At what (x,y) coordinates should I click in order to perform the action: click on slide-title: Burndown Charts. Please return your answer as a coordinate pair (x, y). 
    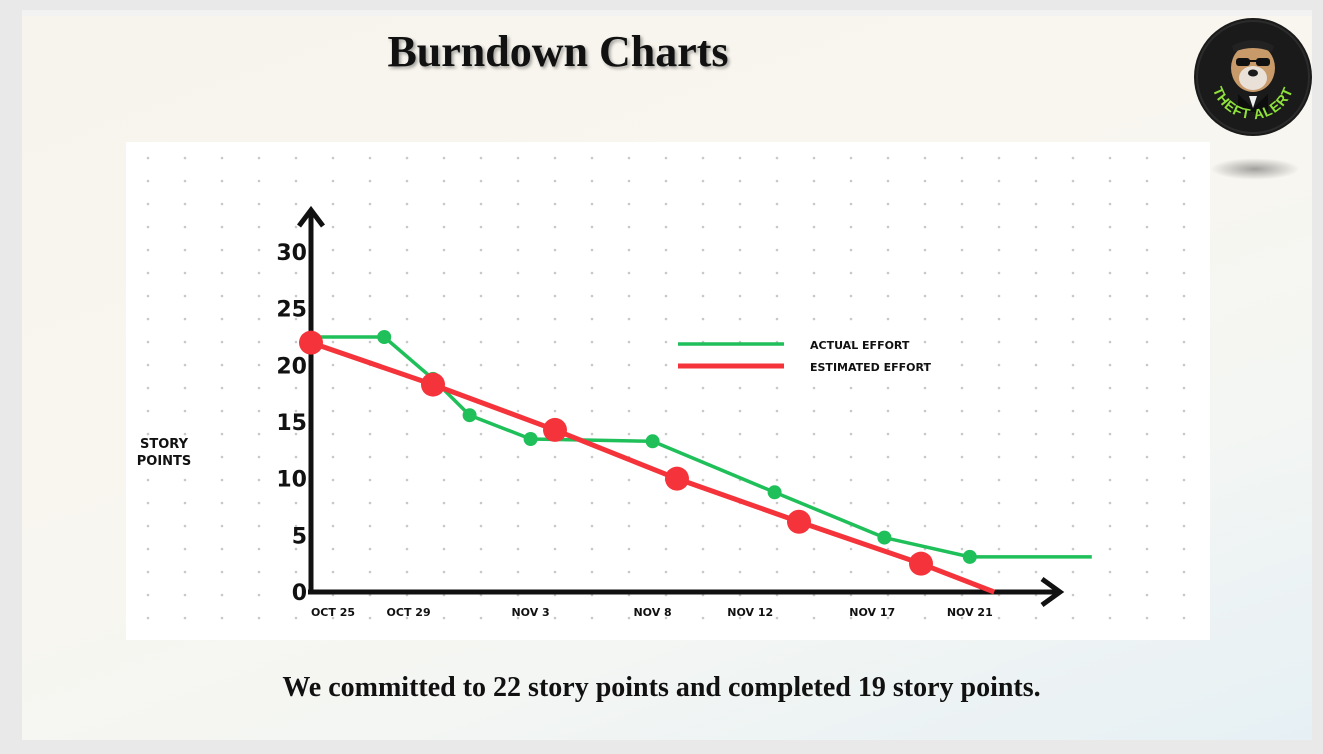
    Looking at the image, I should click on (558, 51).